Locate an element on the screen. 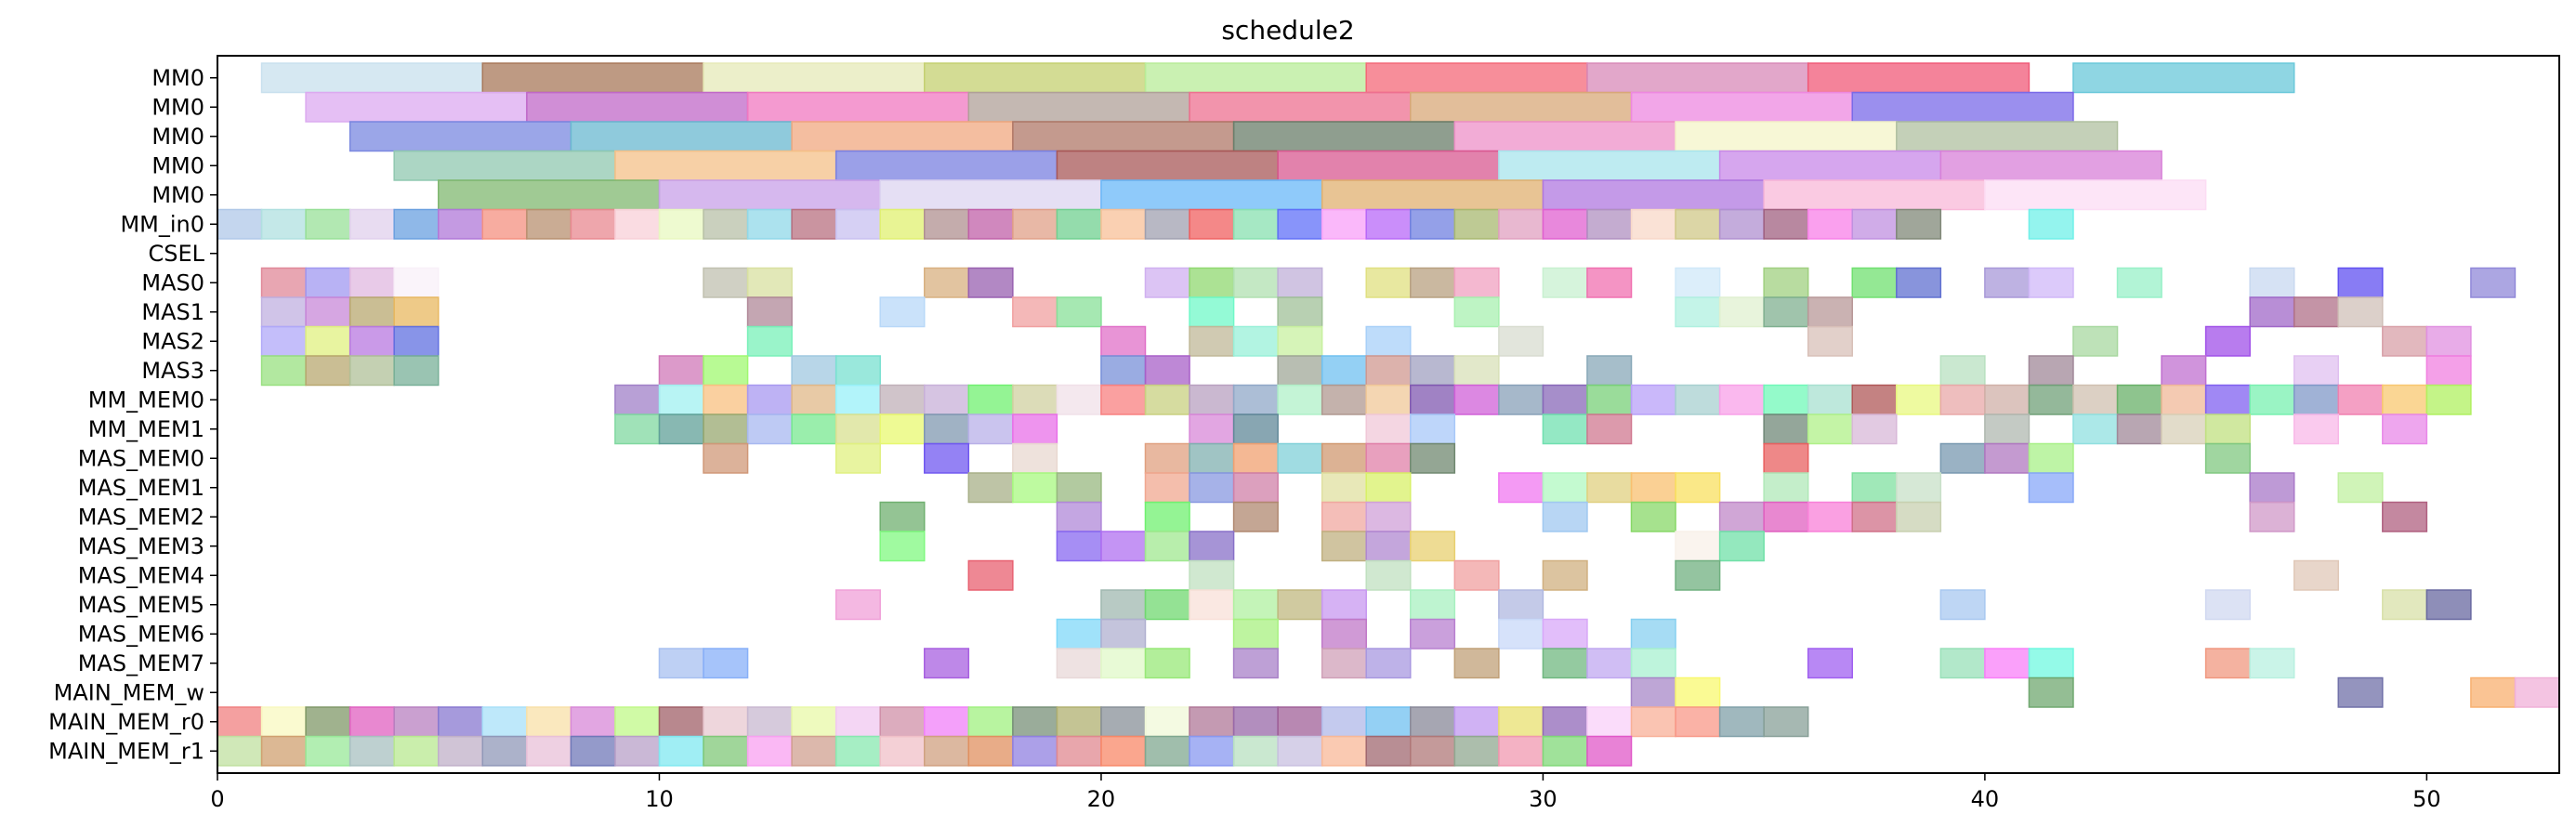 The width and height of the screenshot is (2576, 840). x-tick-label: 20 is located at coordinates (1101, 799).